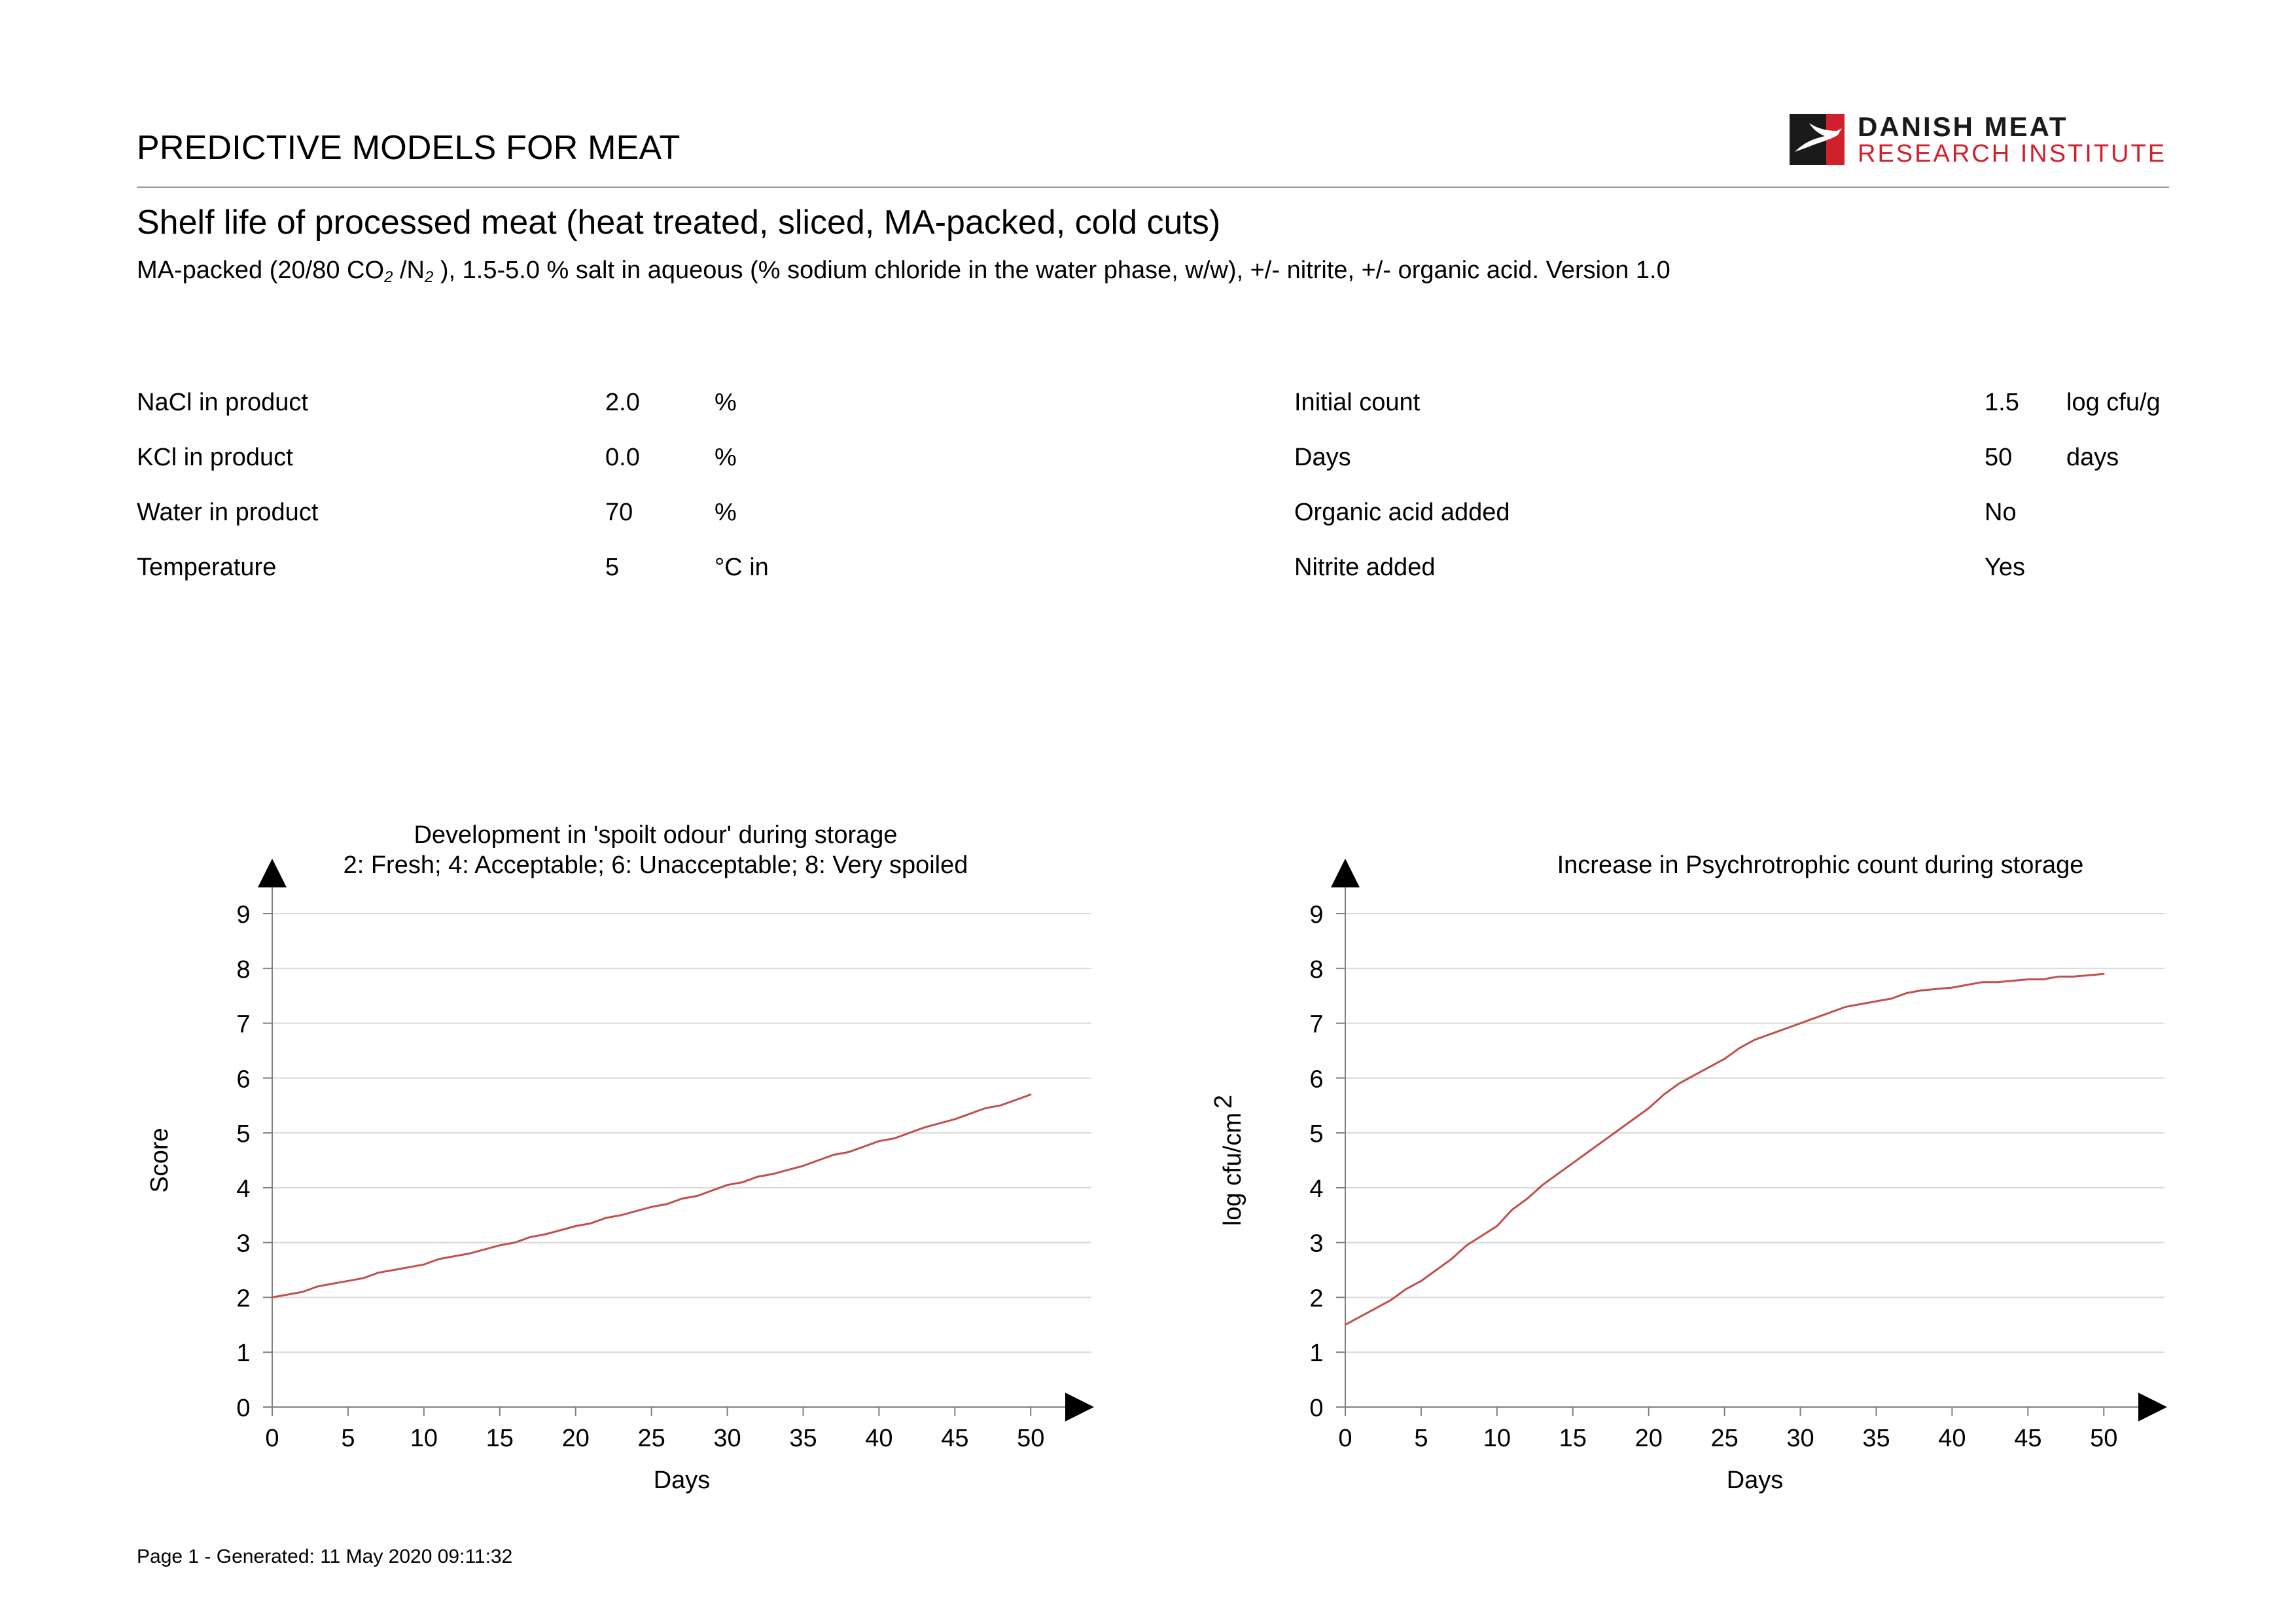 This screenshot has width=2296, height=1623. Describe the element at coordinates (2092, 457) in the screenshot. I see `param-unit: days` at that location.